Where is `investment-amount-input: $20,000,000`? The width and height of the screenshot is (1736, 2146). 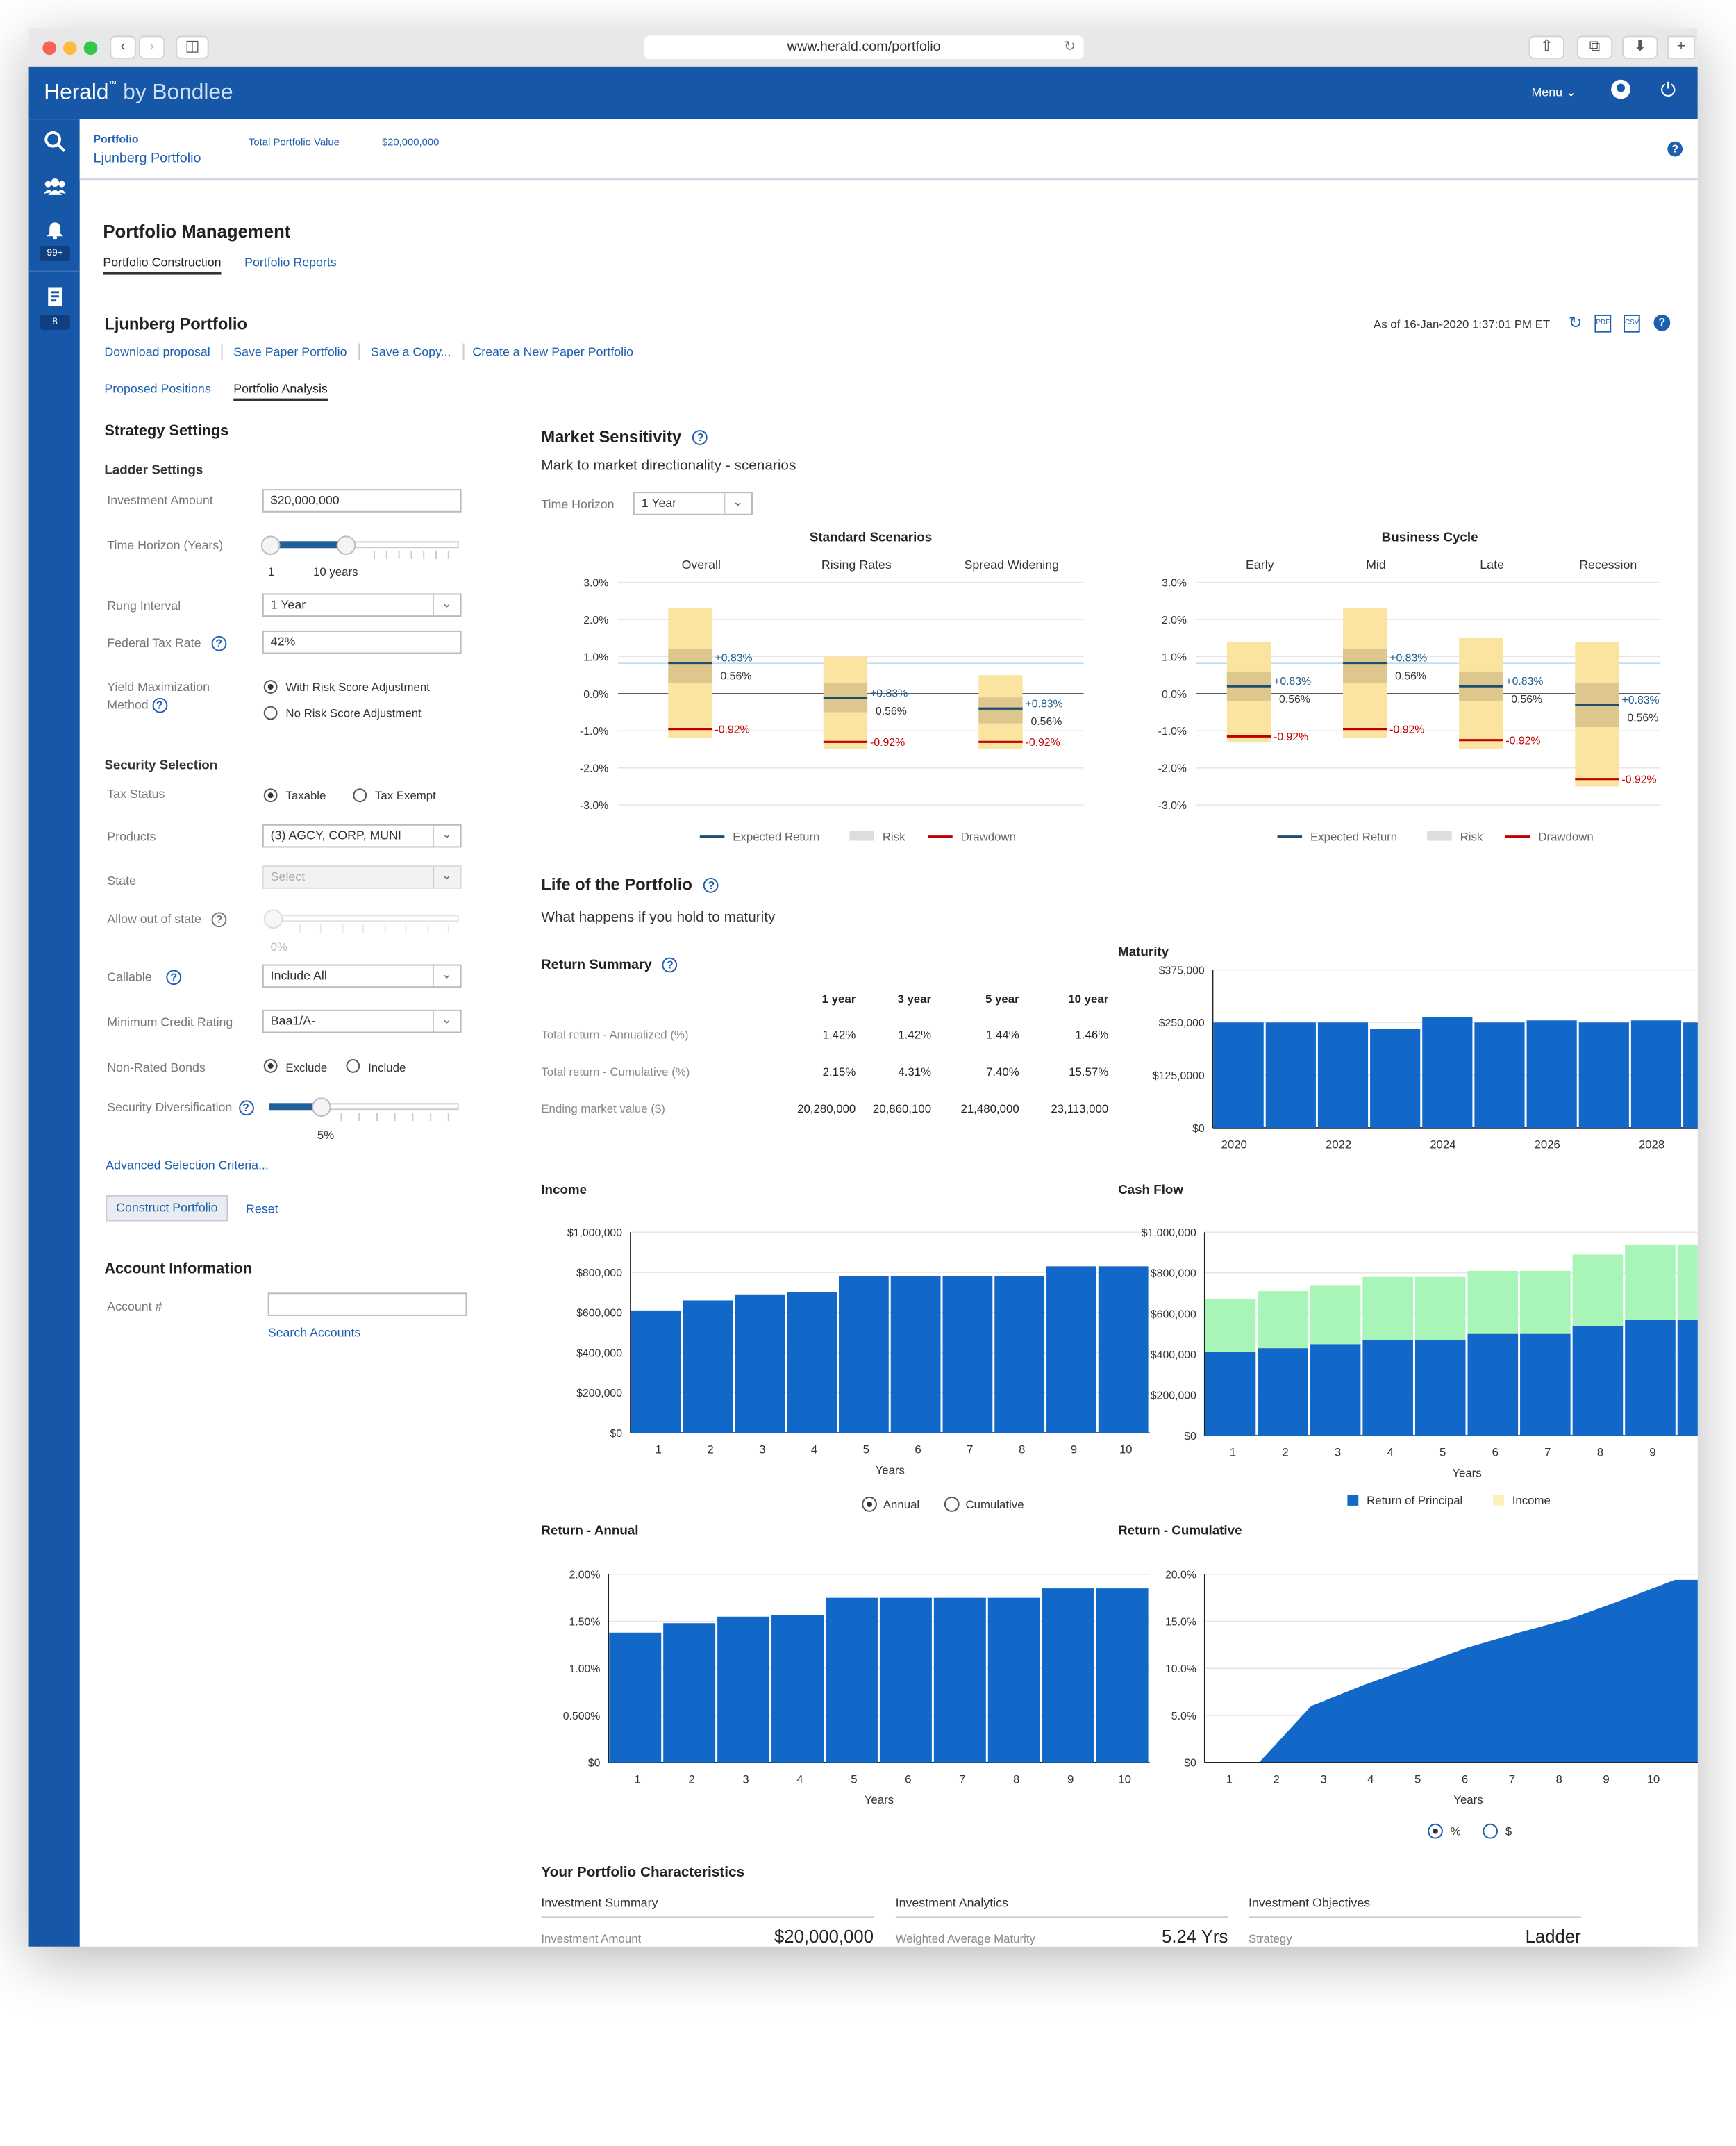
investment-amount-input: $20,000,000 is located at coordinates (362, 501).